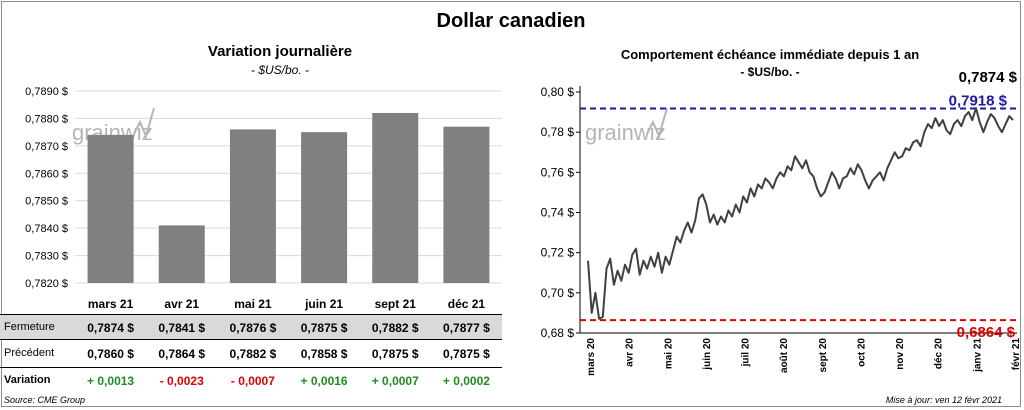  What do you see at coordinates (466, 381) in the screenshot?
I see `table-cell: + 0,0002` at bounding box center [466, 381].